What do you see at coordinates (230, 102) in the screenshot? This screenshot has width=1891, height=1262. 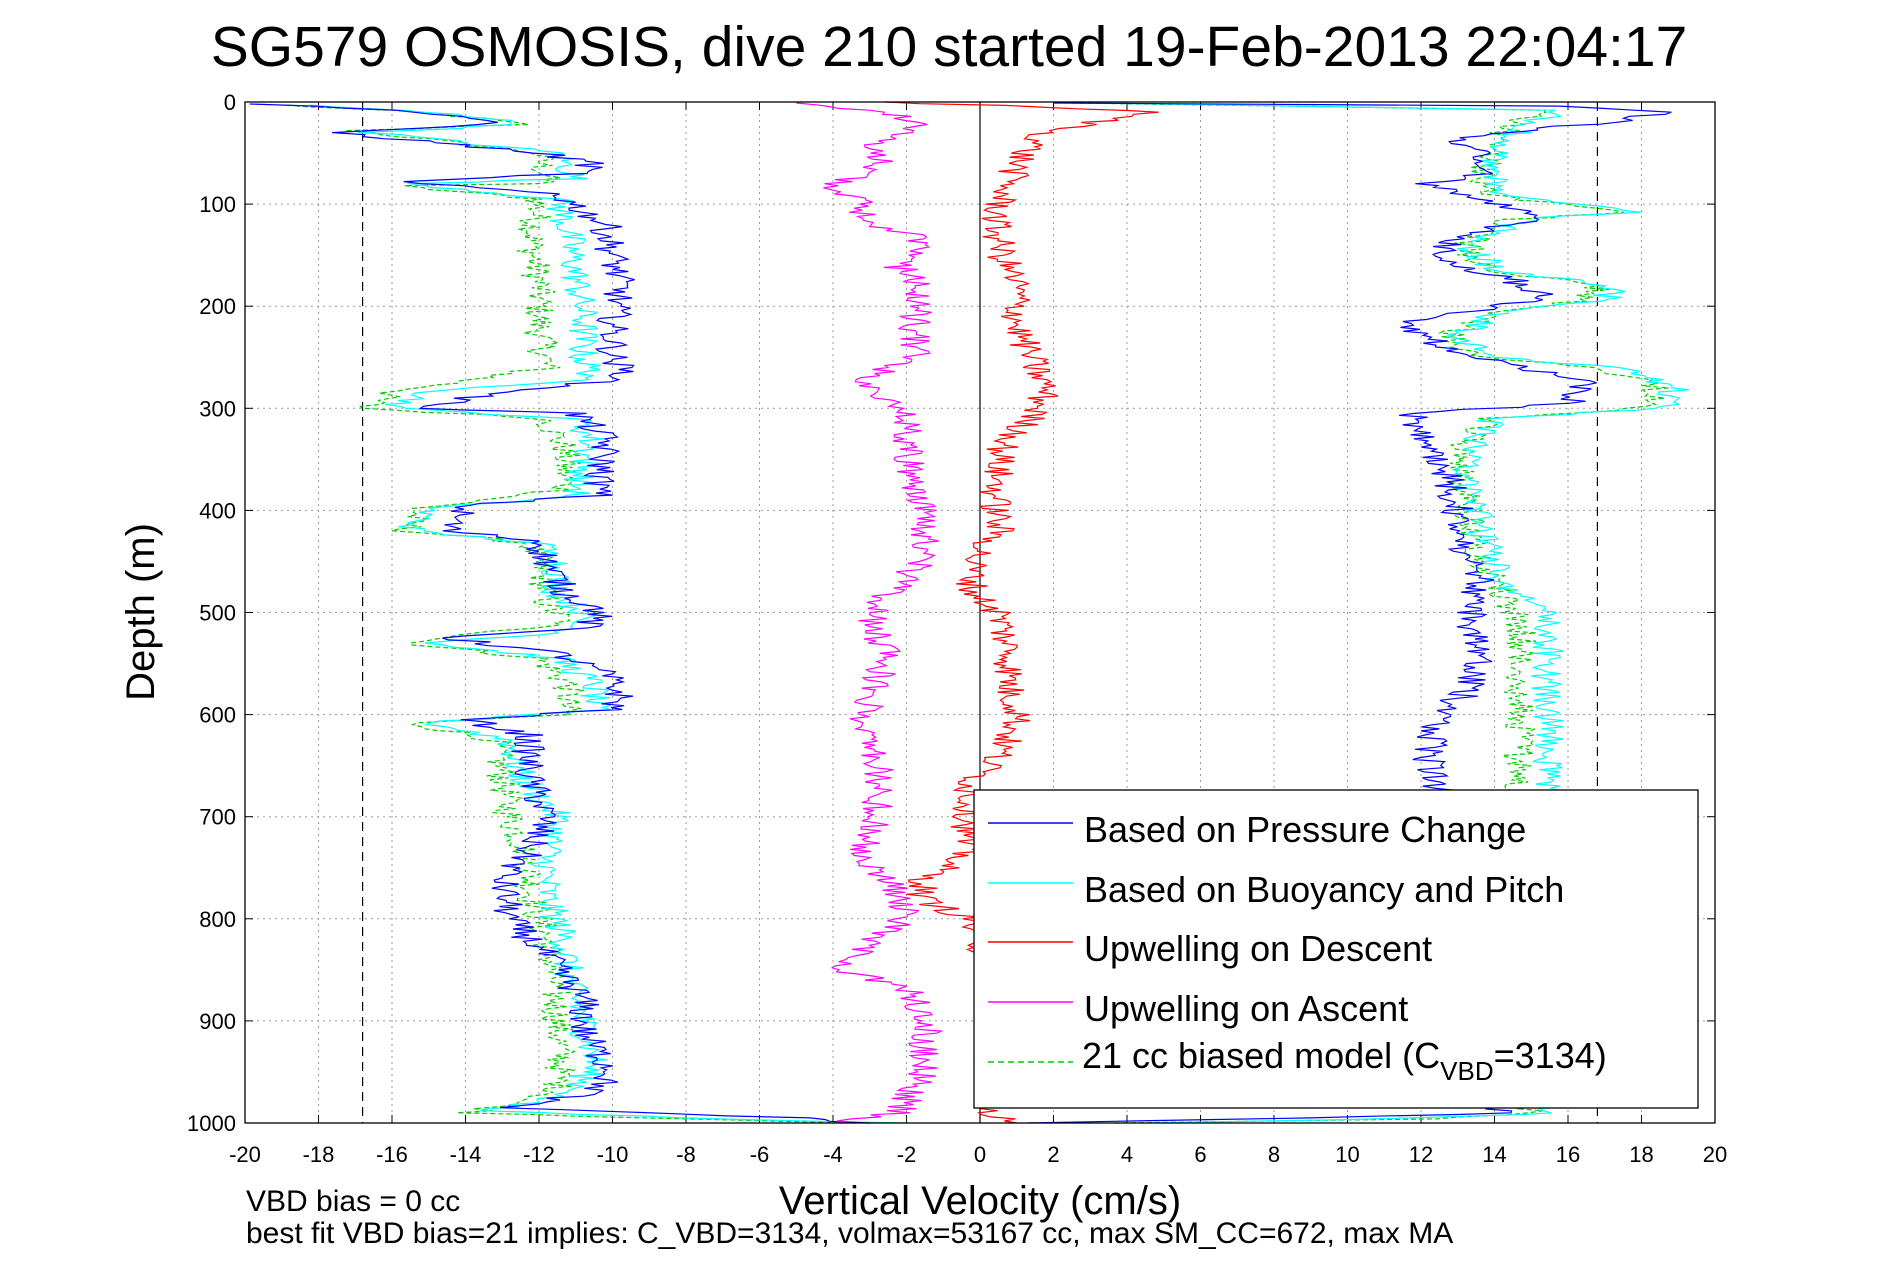 I see `y-tick-label: 0` at bounding box center [230, 102].